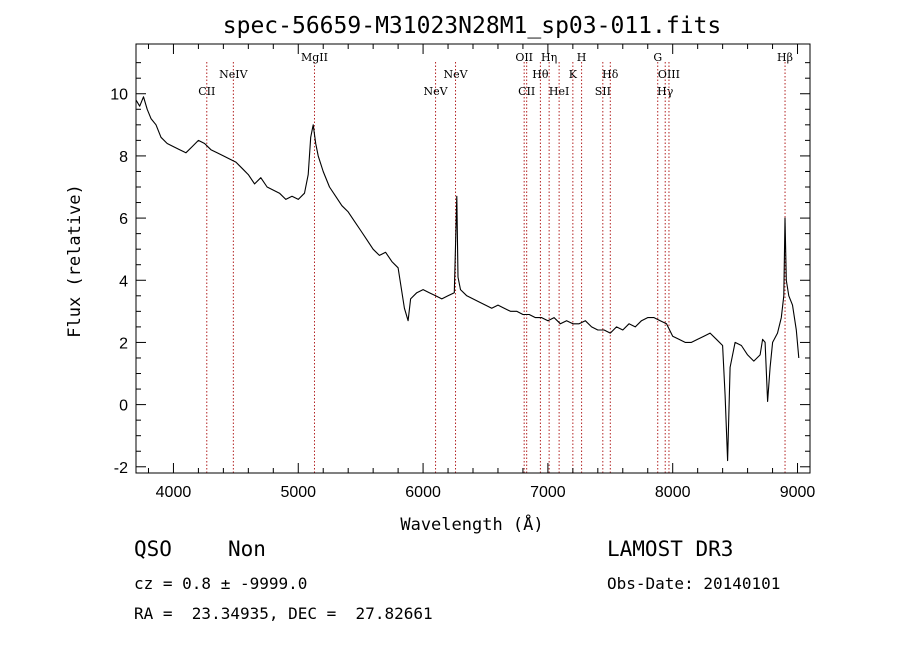 This screenshot has width=900, height=649. Describe the element at coordinates (582, 57) in the screenshot. I see `spectral-line-label: H` at that location.